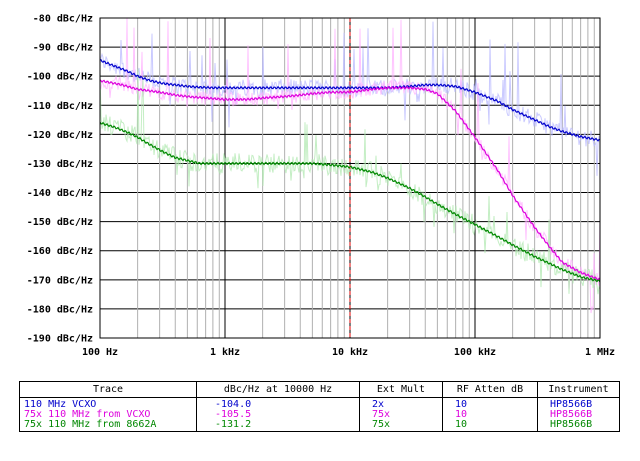 This screenshot has height=461, width=640. Describe the element at coordinates (63, 48) in the screenshot. I see `y-tick-label: -90 dBc/Hz` at that location.